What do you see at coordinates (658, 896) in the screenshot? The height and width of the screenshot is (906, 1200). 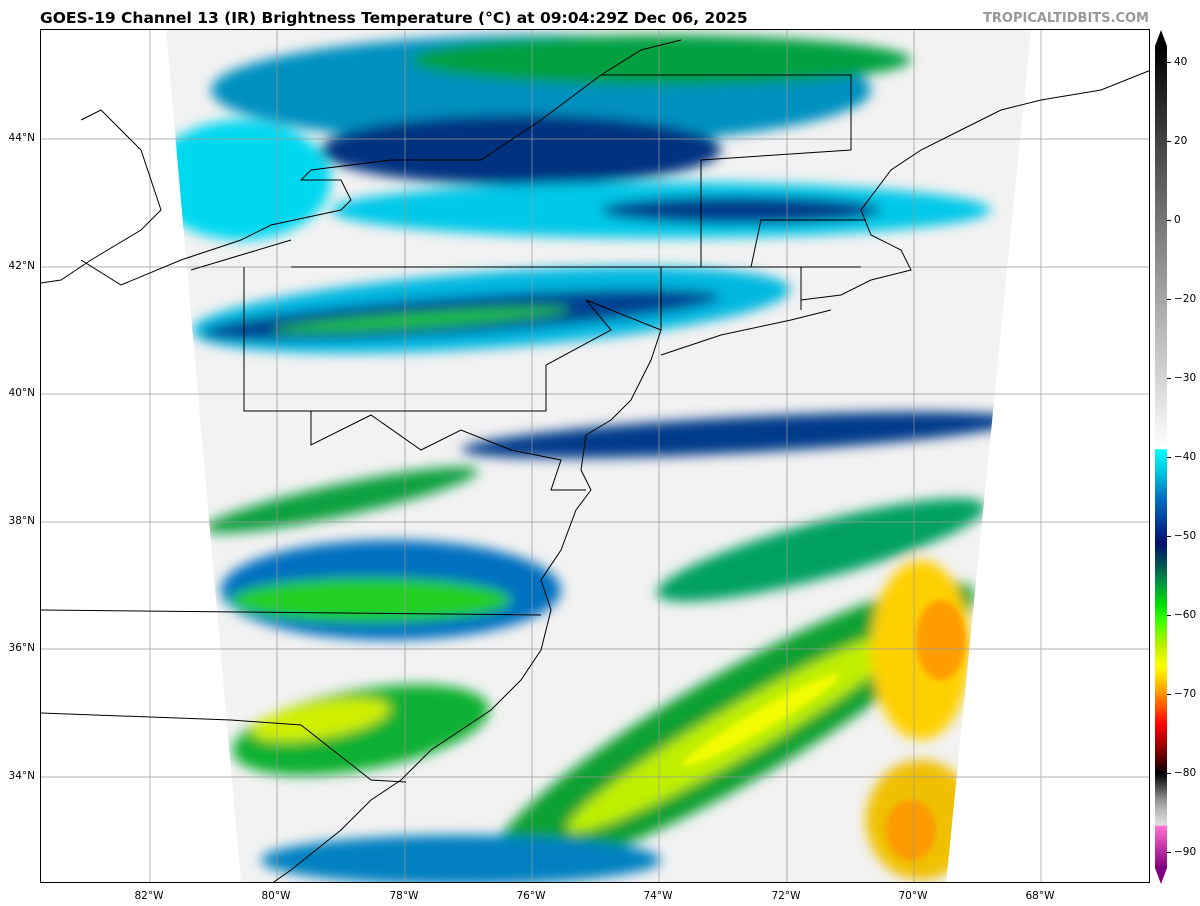 I see `lon-label-74w: 74°W` at bounding box center [658, 896].